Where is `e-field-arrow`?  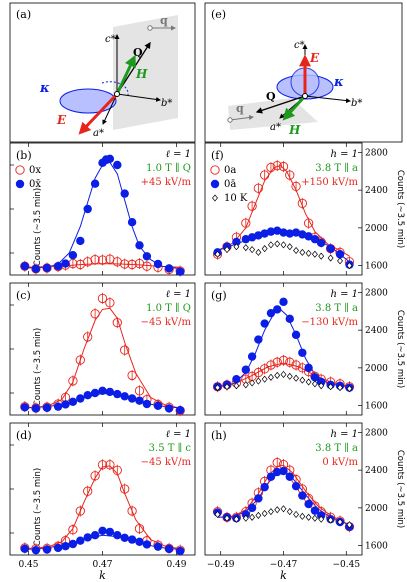
e-field-arrow is located at coordinates (98, 113).